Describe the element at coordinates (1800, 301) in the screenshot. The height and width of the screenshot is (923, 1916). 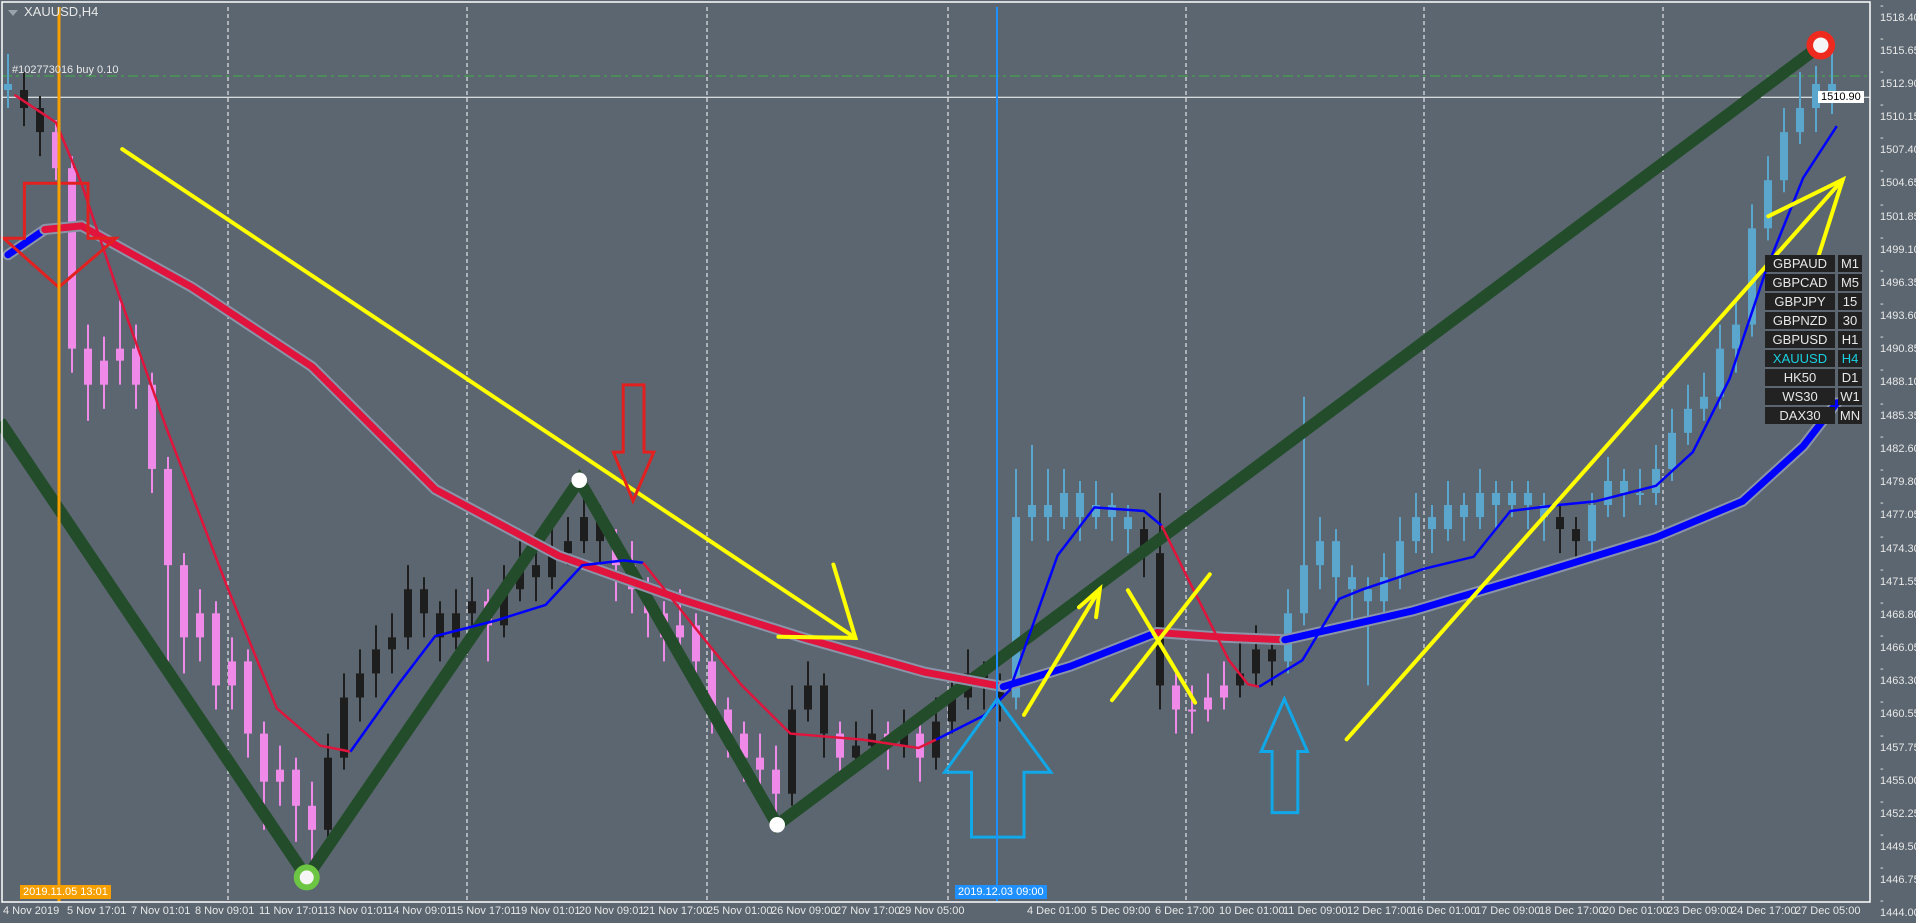
I see `symbol-button: GBPJPY` at that location.